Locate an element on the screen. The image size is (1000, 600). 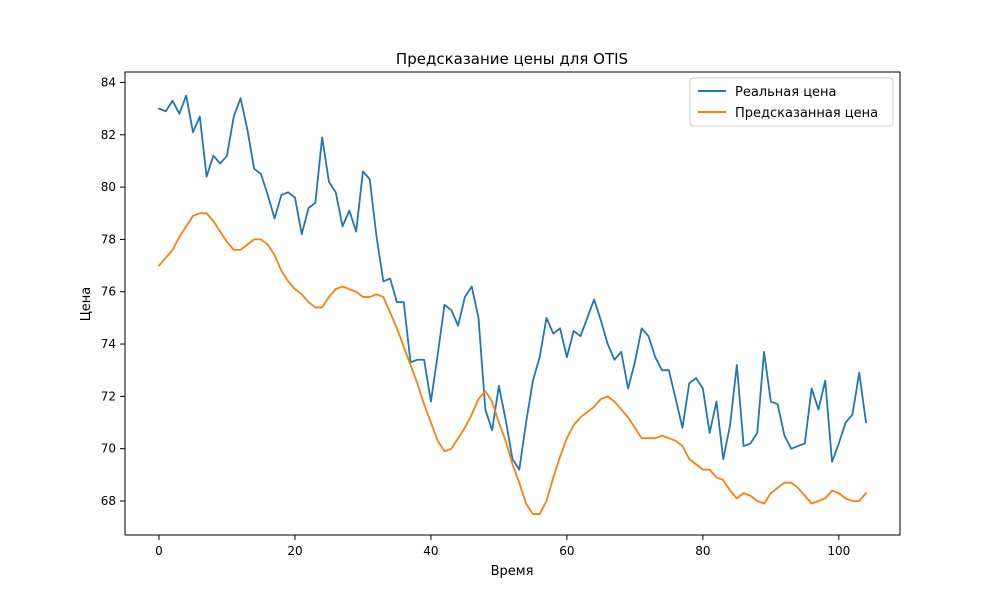
y-axis-ticks: 68 70 72 74 76 78 80 82 84 is located at coordinates (113, 291).